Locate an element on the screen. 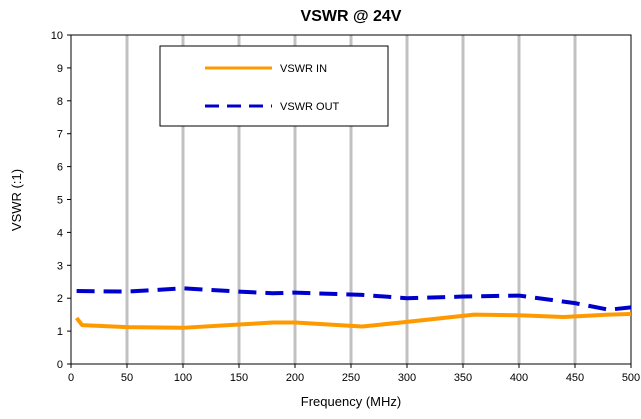 The image size is (641, 419). x-tick-label: 0 is located at coordinates (71, 378).